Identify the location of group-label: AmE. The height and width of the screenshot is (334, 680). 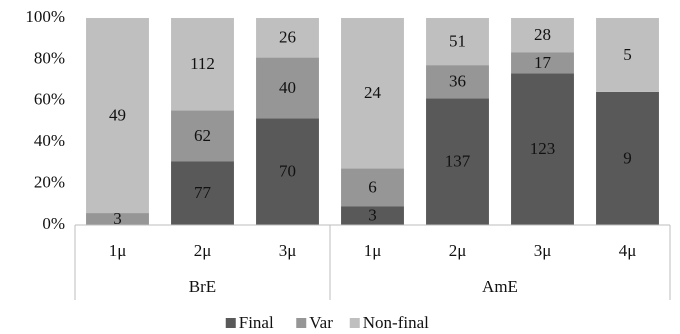
(500, 286).